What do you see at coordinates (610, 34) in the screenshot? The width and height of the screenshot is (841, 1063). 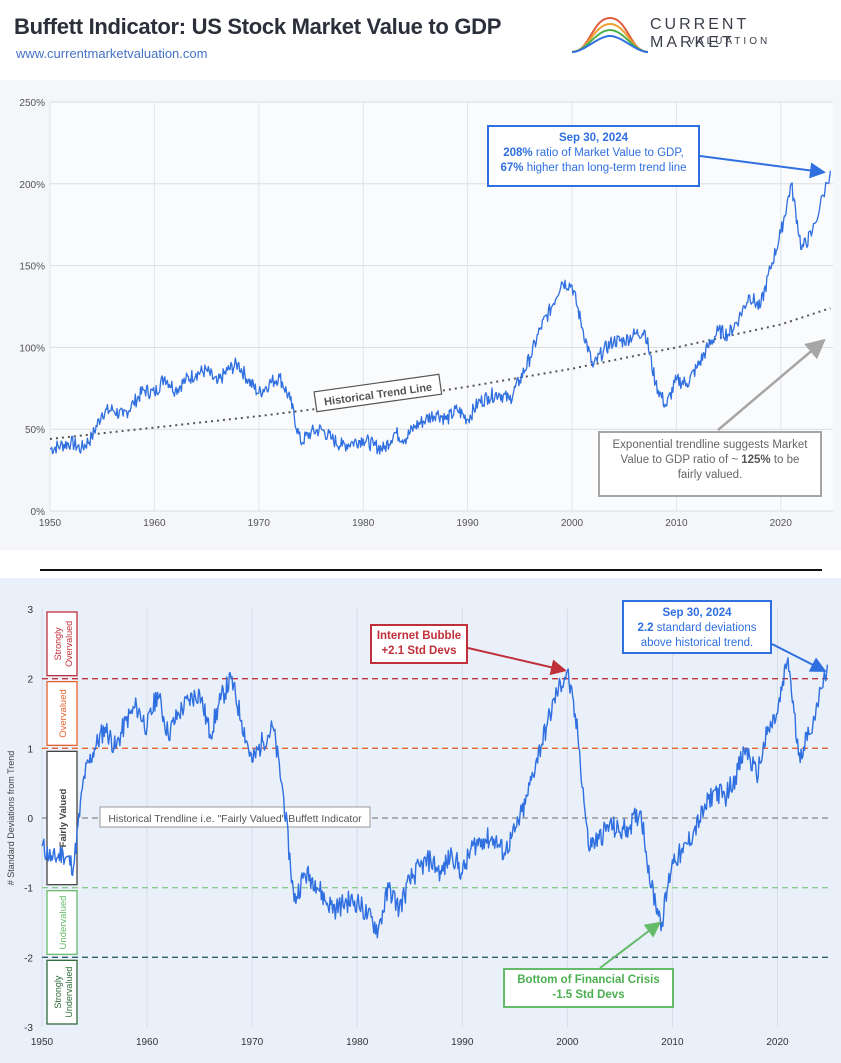 I see `logo-waves-icon` at bounding box center [610, 34].